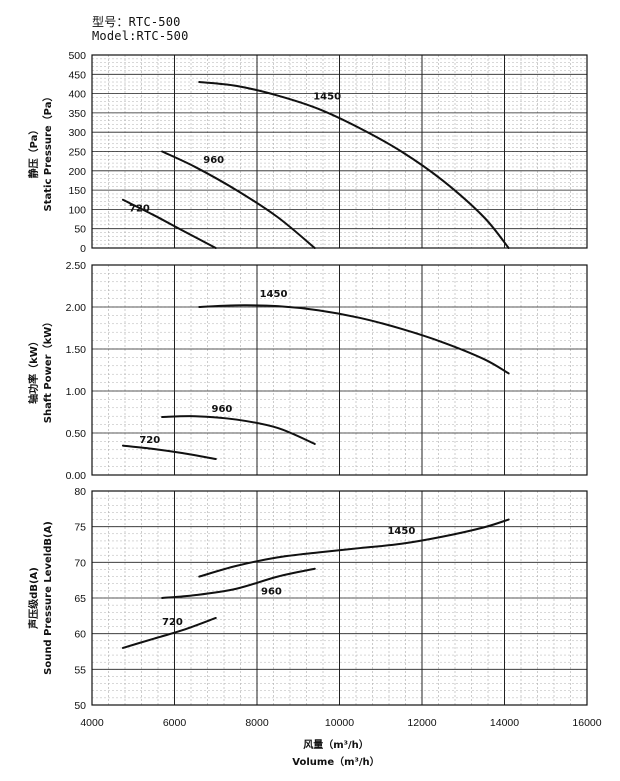  What do you see at coordinates (77, 210) in the screenshot?
I see `y-tick-label: 100` at bounding box center [77, 210].